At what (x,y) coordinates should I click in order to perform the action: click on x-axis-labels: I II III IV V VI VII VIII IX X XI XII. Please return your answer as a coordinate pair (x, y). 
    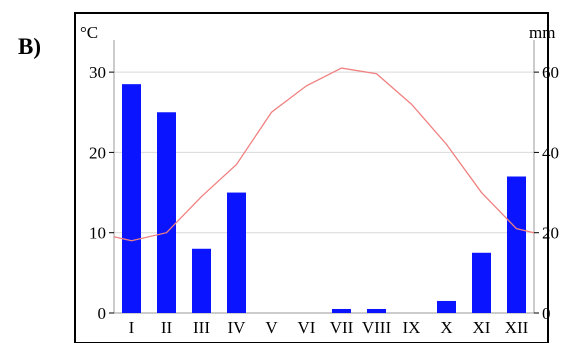
    Looking at the image, I should click on (329, 327).